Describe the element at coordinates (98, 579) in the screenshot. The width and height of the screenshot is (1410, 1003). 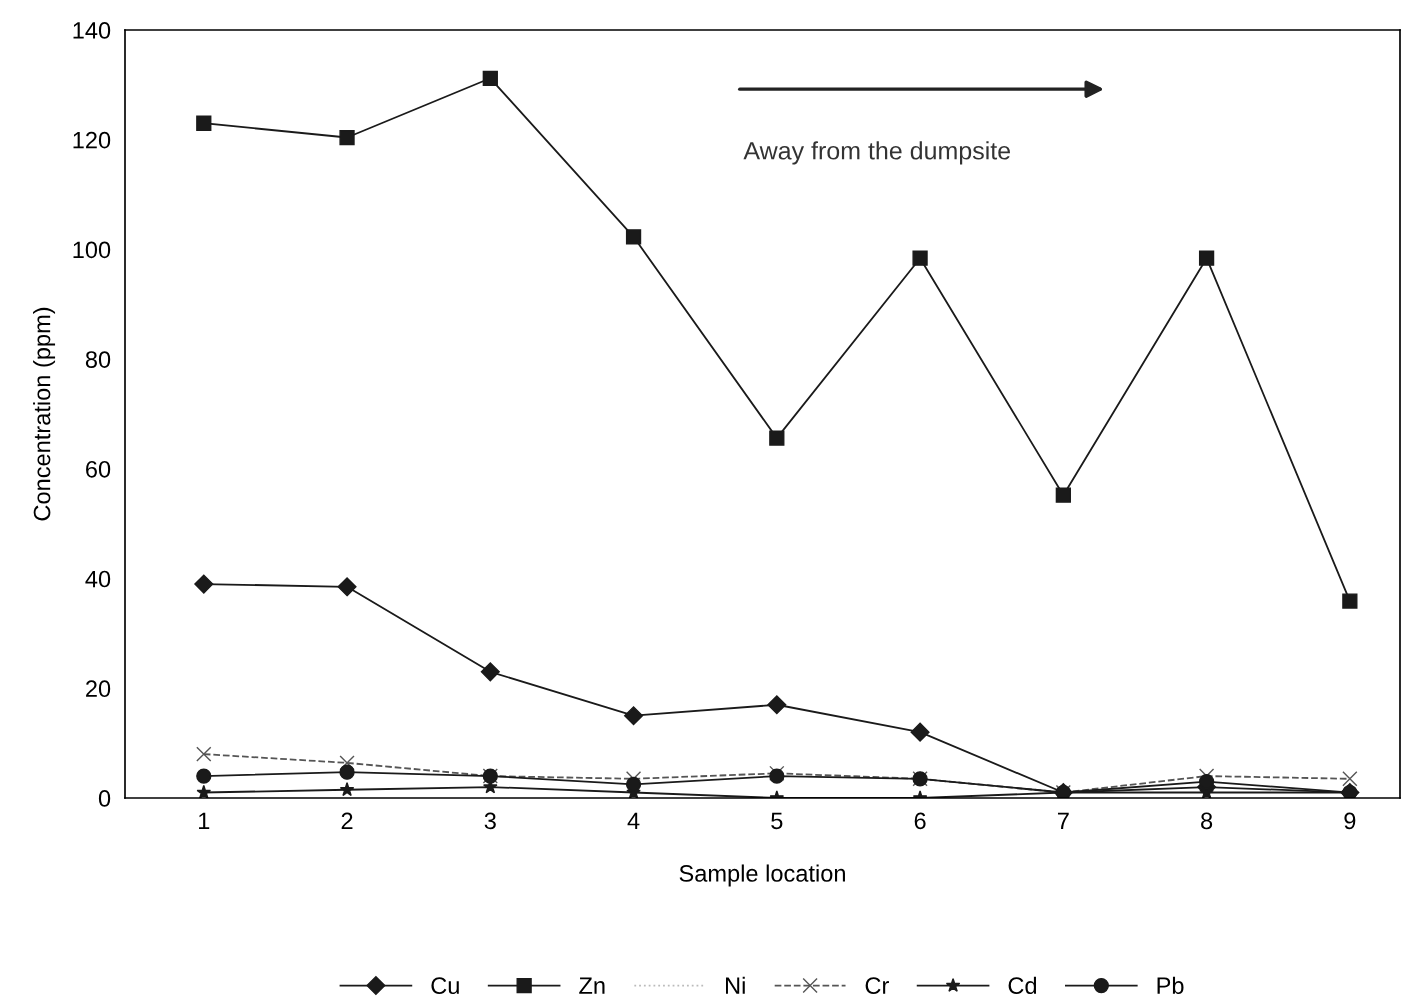
I see `y-tick-label: 40` at that location.